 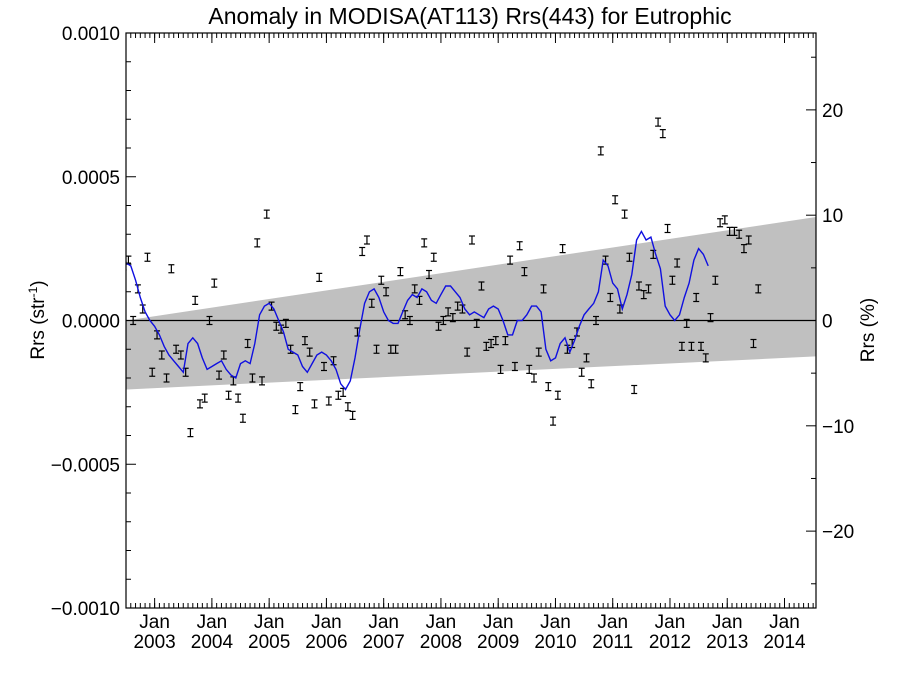 What do you see at coordinates (612, 642) in the screenshot?
I see `x-tick-label-year: 2011` at bounding box center [612, 642].